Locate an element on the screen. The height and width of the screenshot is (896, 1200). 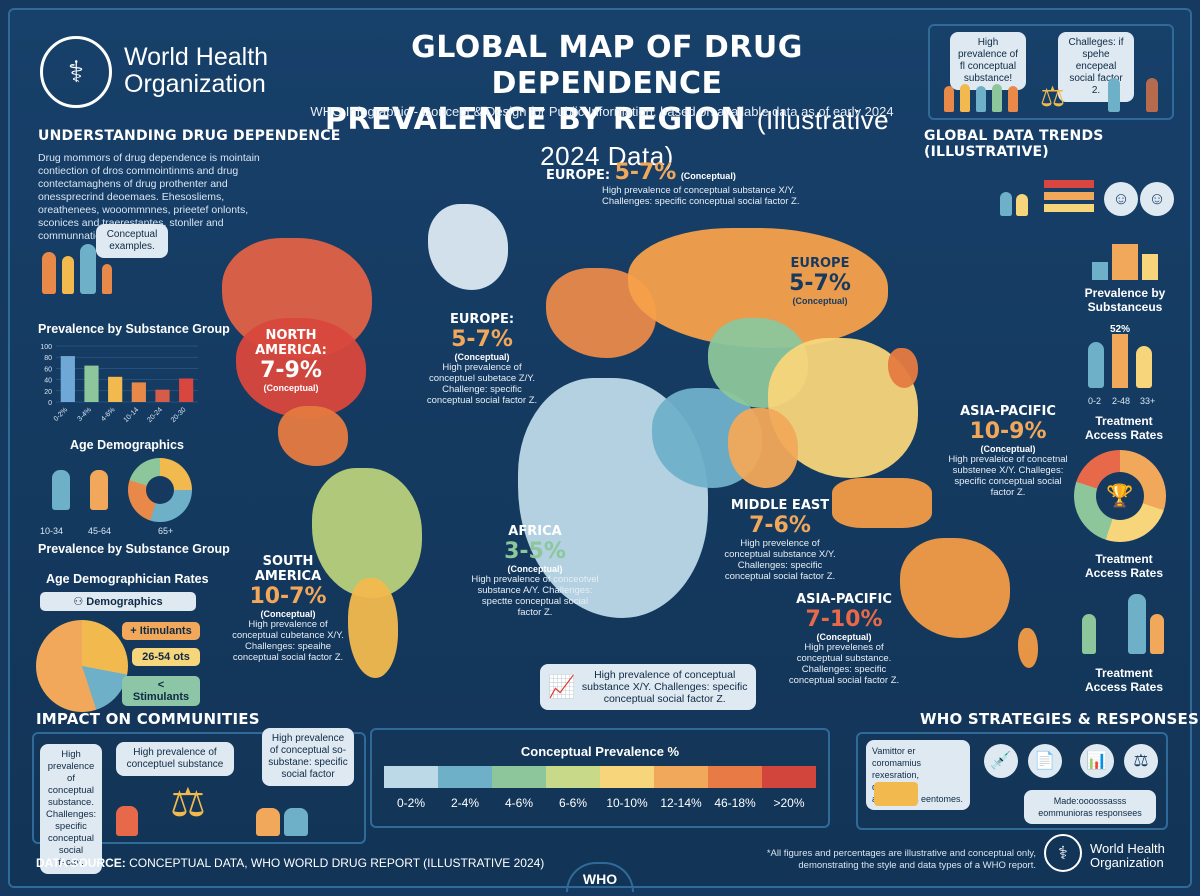
title-line2-light: (Illustrative 2024 Data) is located at coordinates (715, 138).